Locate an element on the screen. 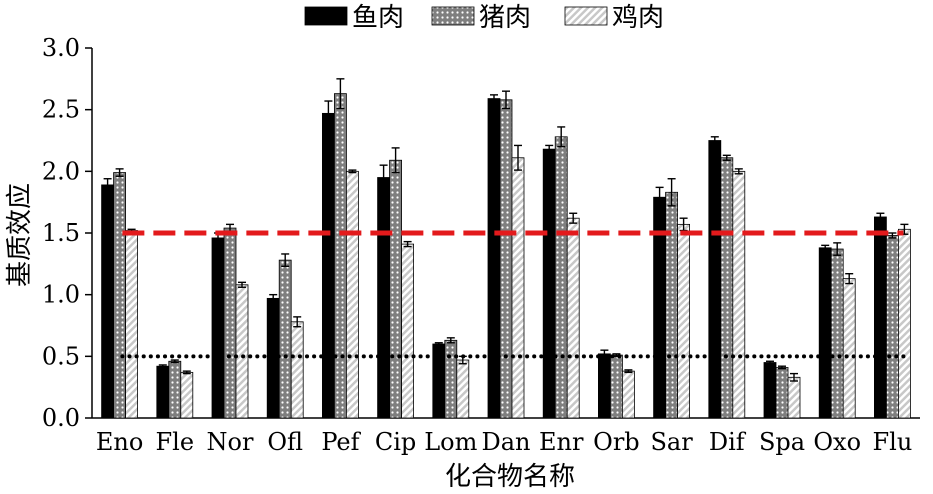 Image resolution: width=933 pixels, height=494 pixels. legend-swatch-fish is located at coordinates (326, 16).